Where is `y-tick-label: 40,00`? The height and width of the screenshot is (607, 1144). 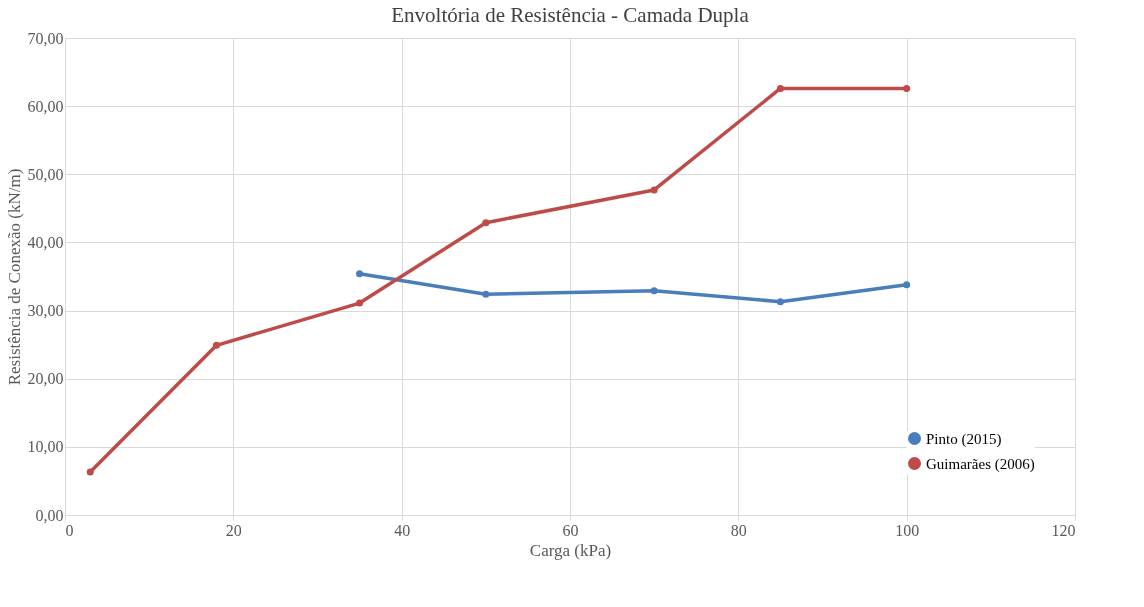
y-tick-label: 40,00 is located at coordinates (45, 242).